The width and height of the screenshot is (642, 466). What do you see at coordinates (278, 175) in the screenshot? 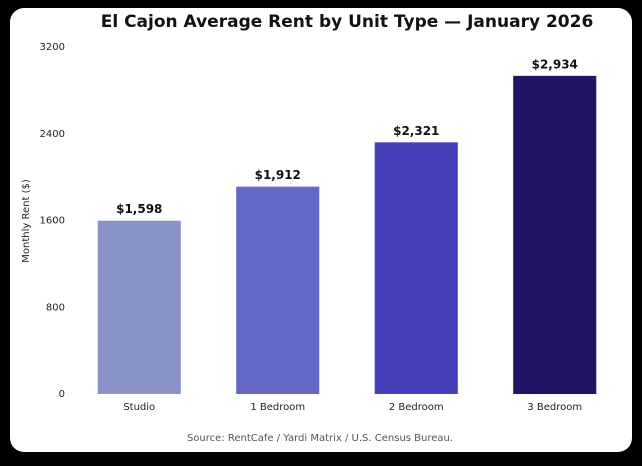
I see `value-label: $1,912` at bounding box center [278, 175].